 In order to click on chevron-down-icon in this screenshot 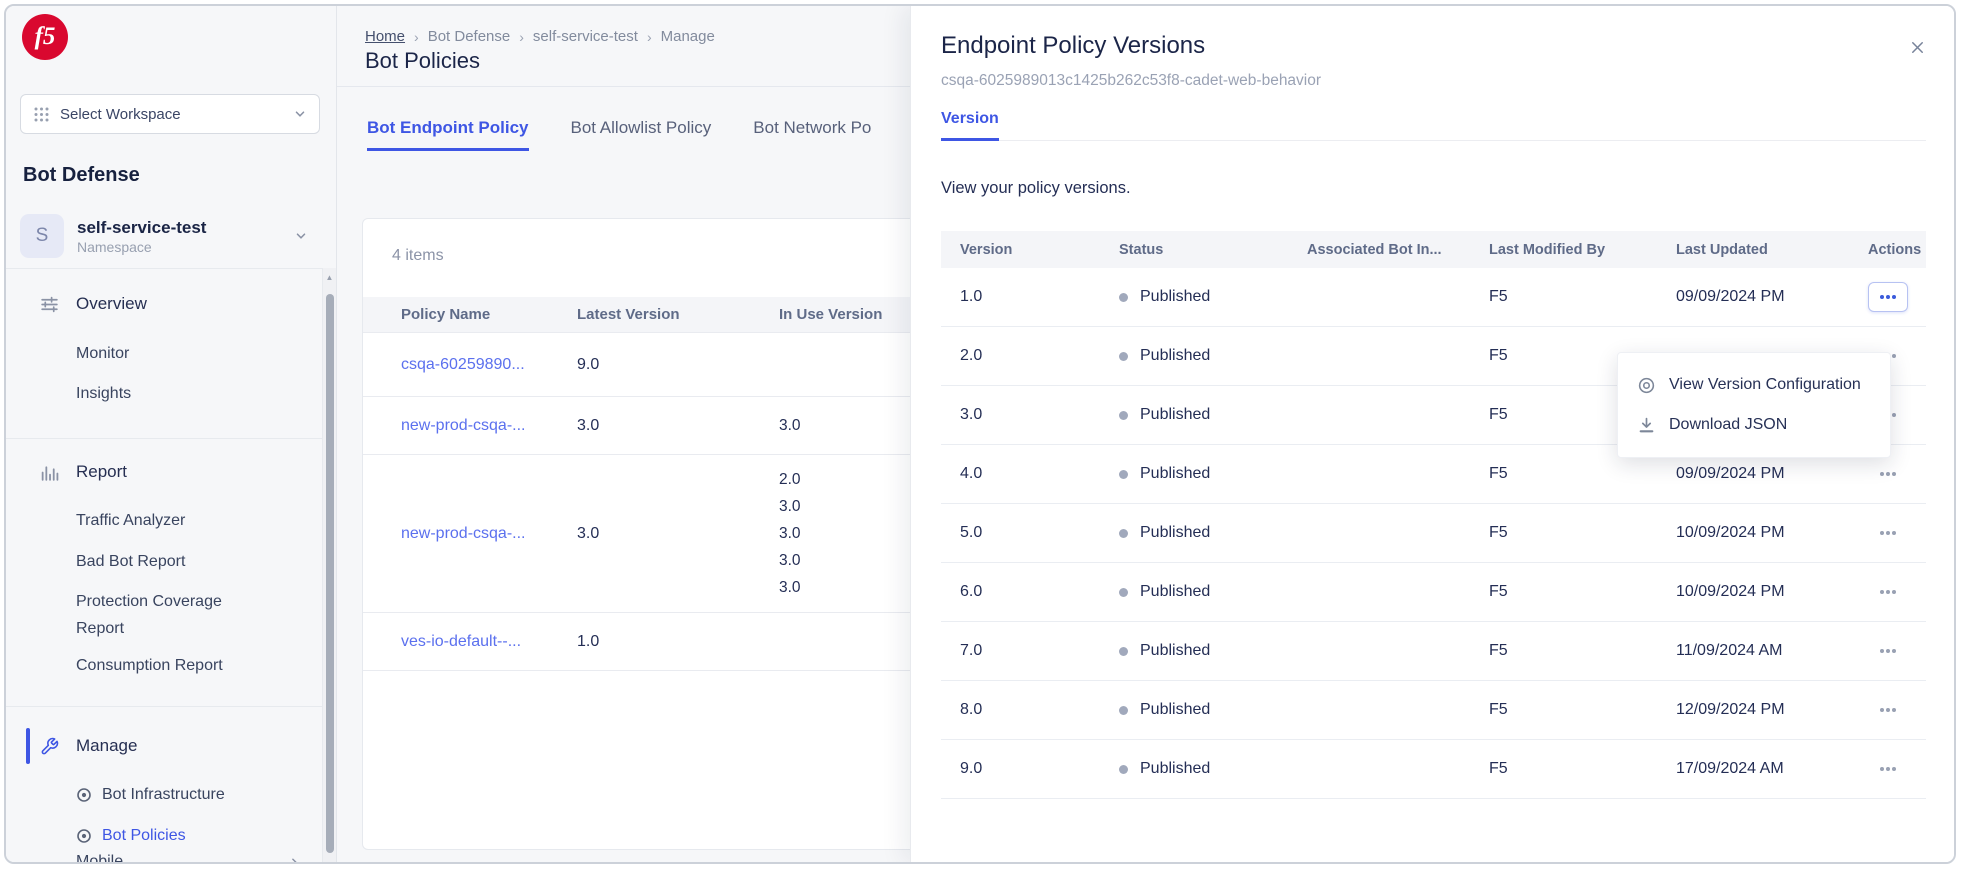, I will do `click(300, 114)`.